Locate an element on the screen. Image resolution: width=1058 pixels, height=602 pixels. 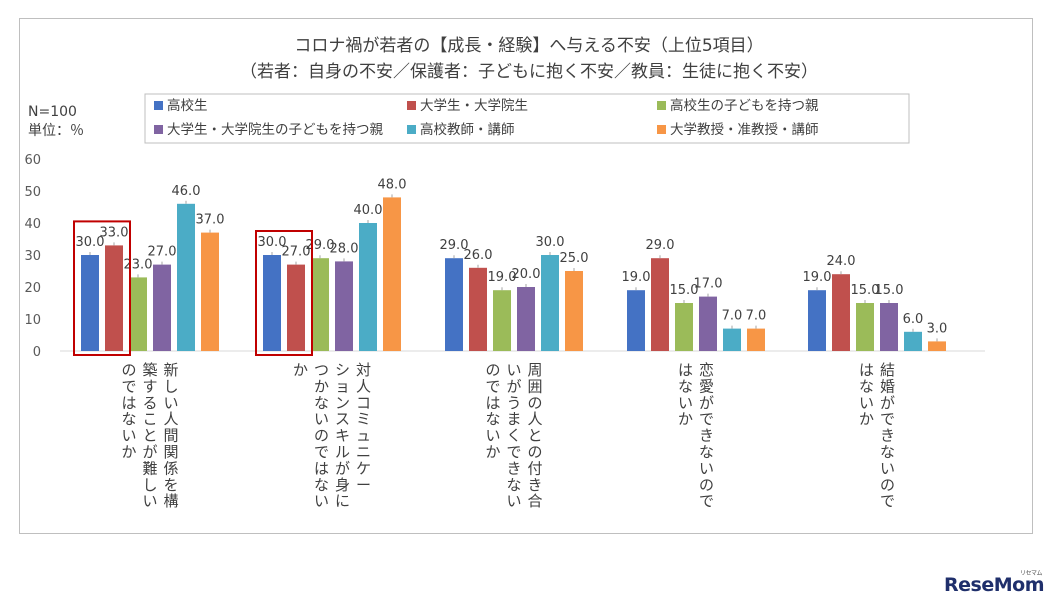
data-label: 33.0 is located at coordinates (114, 232).